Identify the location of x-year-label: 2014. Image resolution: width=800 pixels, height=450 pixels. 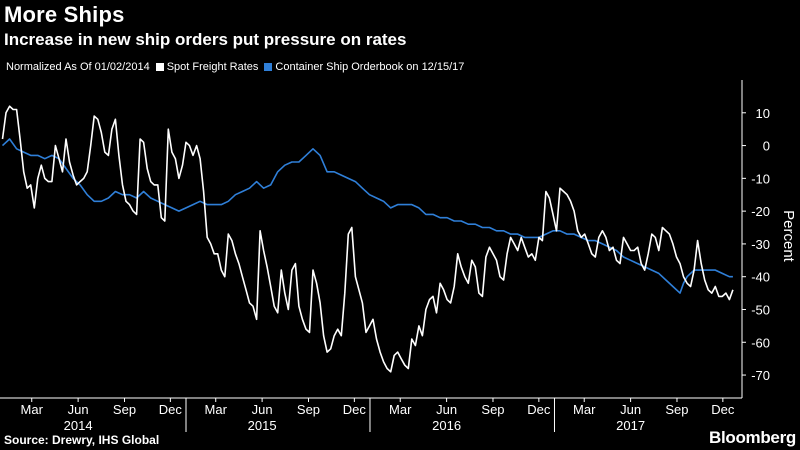
(78, 425).